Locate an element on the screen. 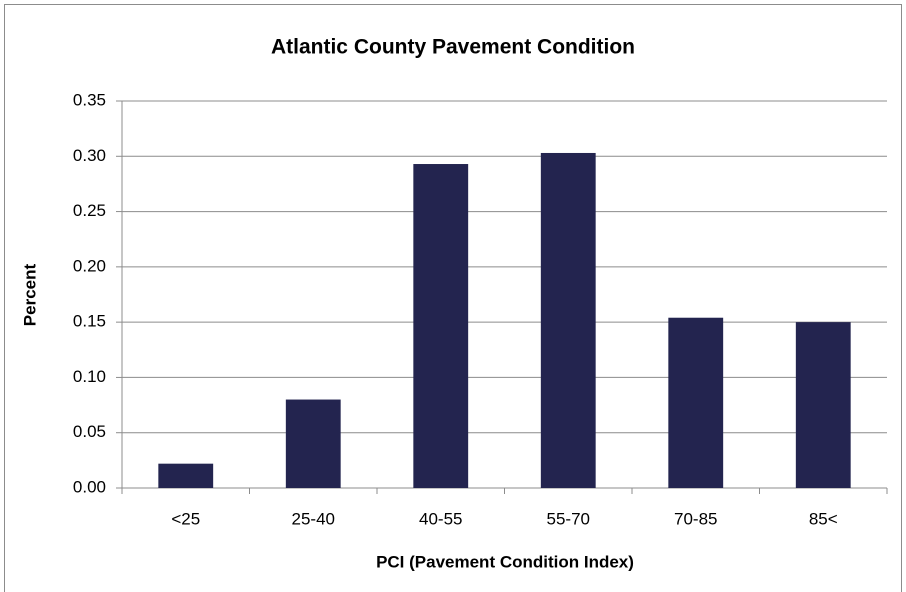  y-tick-label: 0.30 is located at coordinates (89, 155).